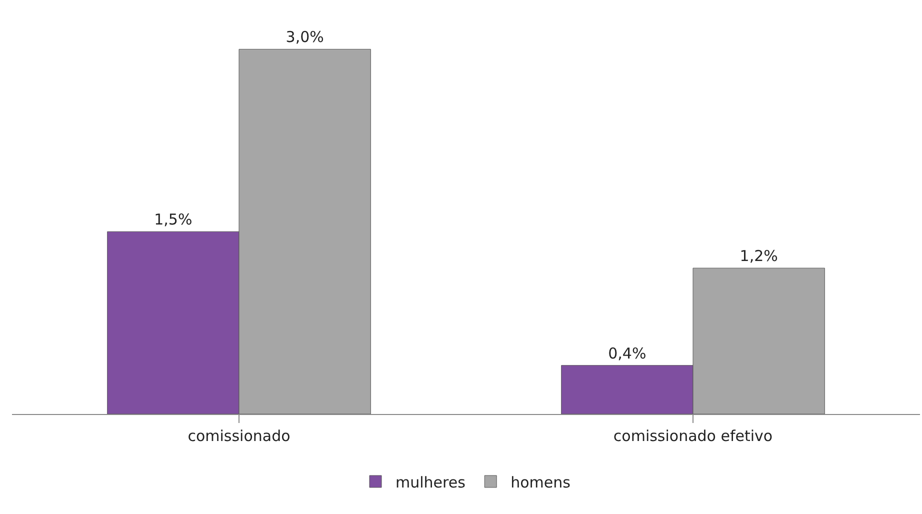 The height and width of the screenshot is (514, 922). What do you see at coordinates (627, 353) in the screenshot?
I see `data-label: 0,4%` at bounding box center [627, 353].